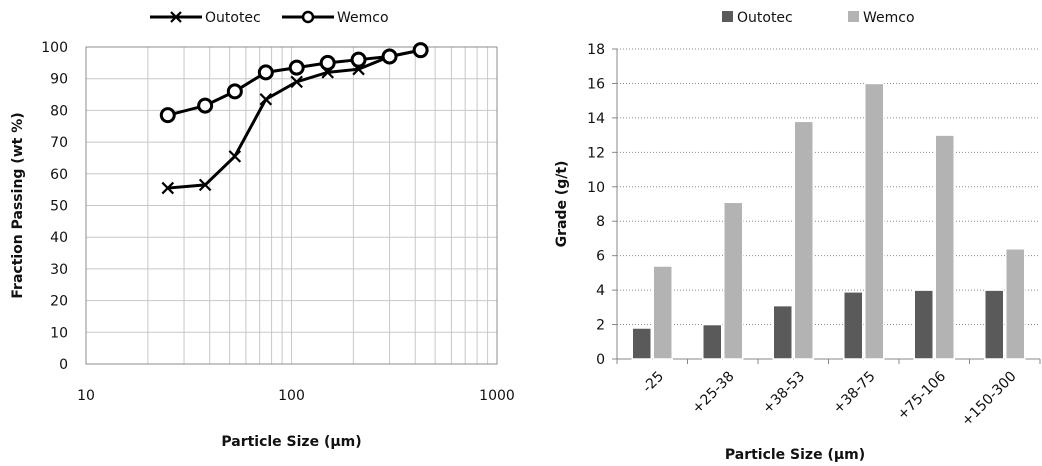 The width and height of the screenshot is (1042, 466). I want to click on series-wemco, so click(294, 83).